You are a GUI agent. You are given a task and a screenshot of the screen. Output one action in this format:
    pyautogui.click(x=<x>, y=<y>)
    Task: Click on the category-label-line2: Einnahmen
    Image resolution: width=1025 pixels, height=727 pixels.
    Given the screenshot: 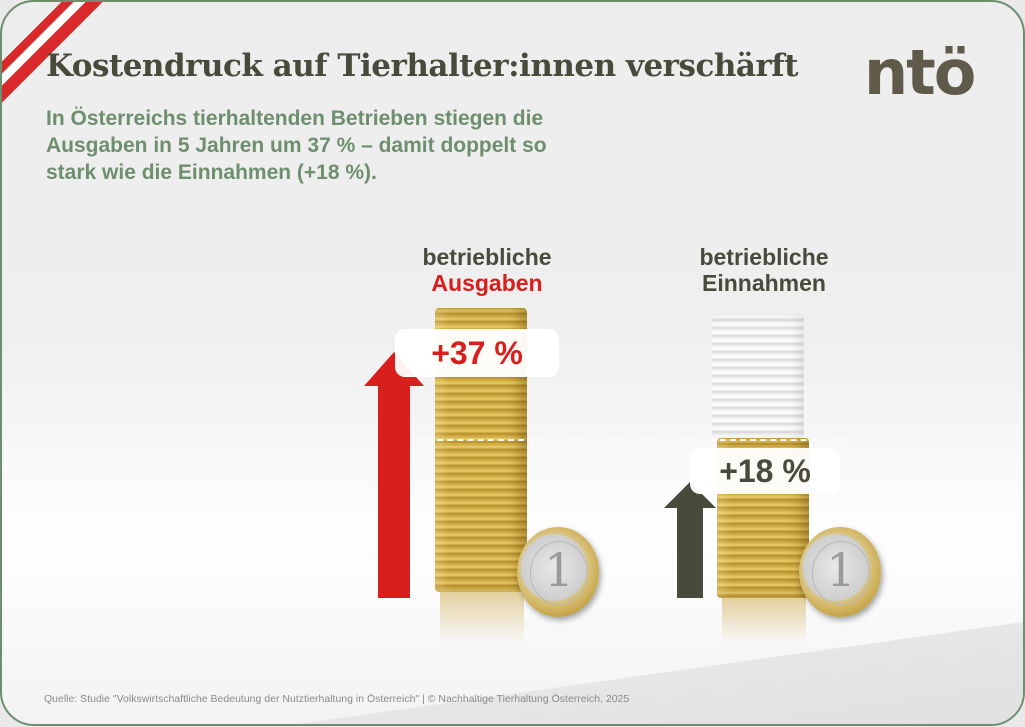 What is the action you would take?
    pyautogui.click(x=764, y=283)
    